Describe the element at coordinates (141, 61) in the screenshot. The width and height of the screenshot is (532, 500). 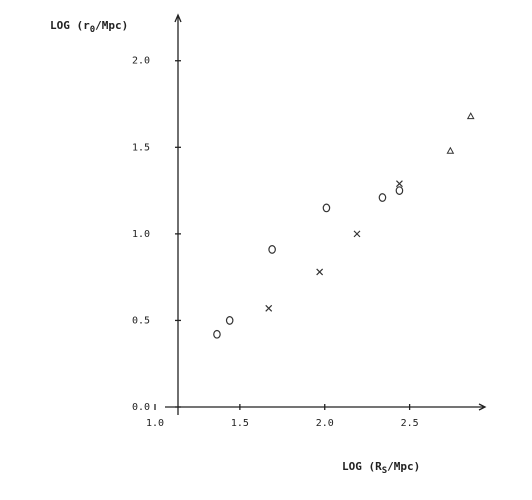
I see `y-tick-label: 2.0` at that location.